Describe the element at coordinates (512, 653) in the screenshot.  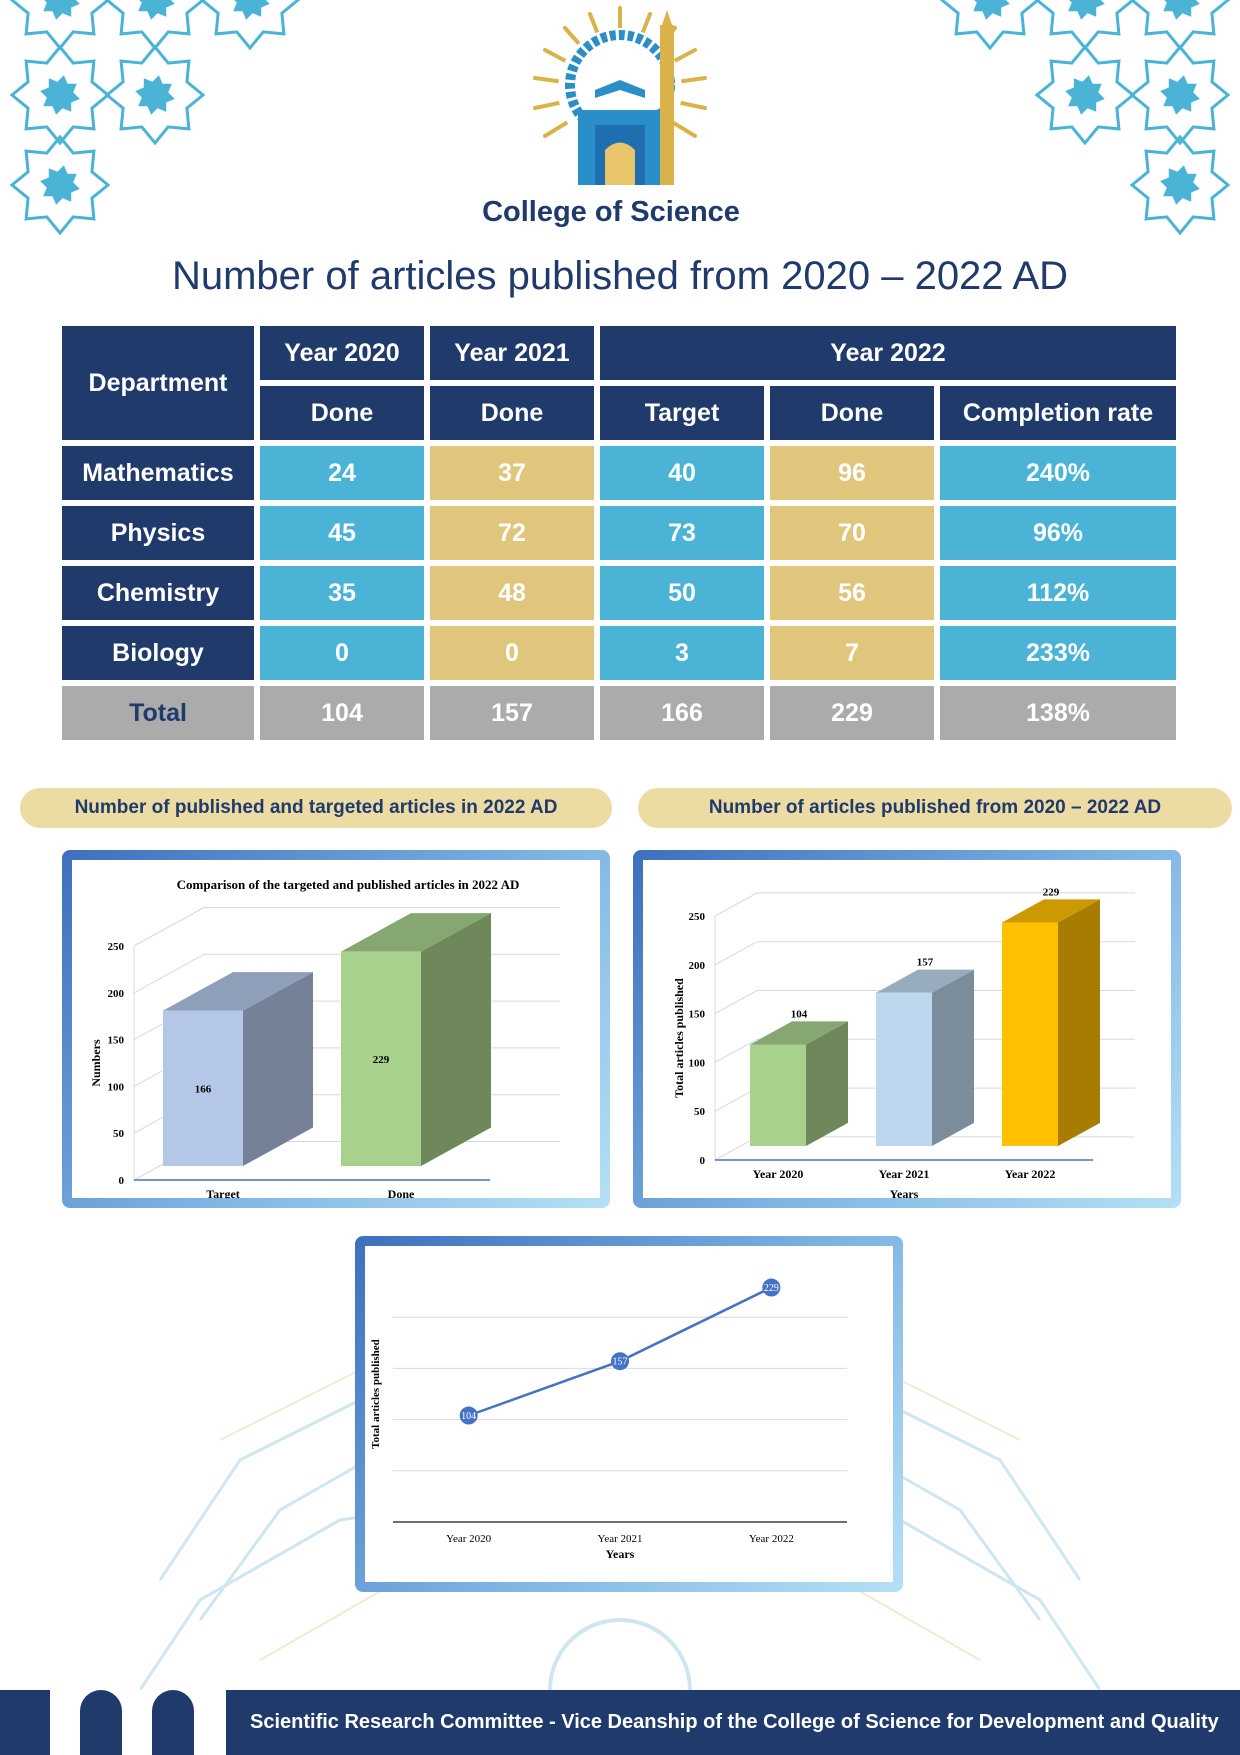
I see `cell-done-2021: 0` at that location.